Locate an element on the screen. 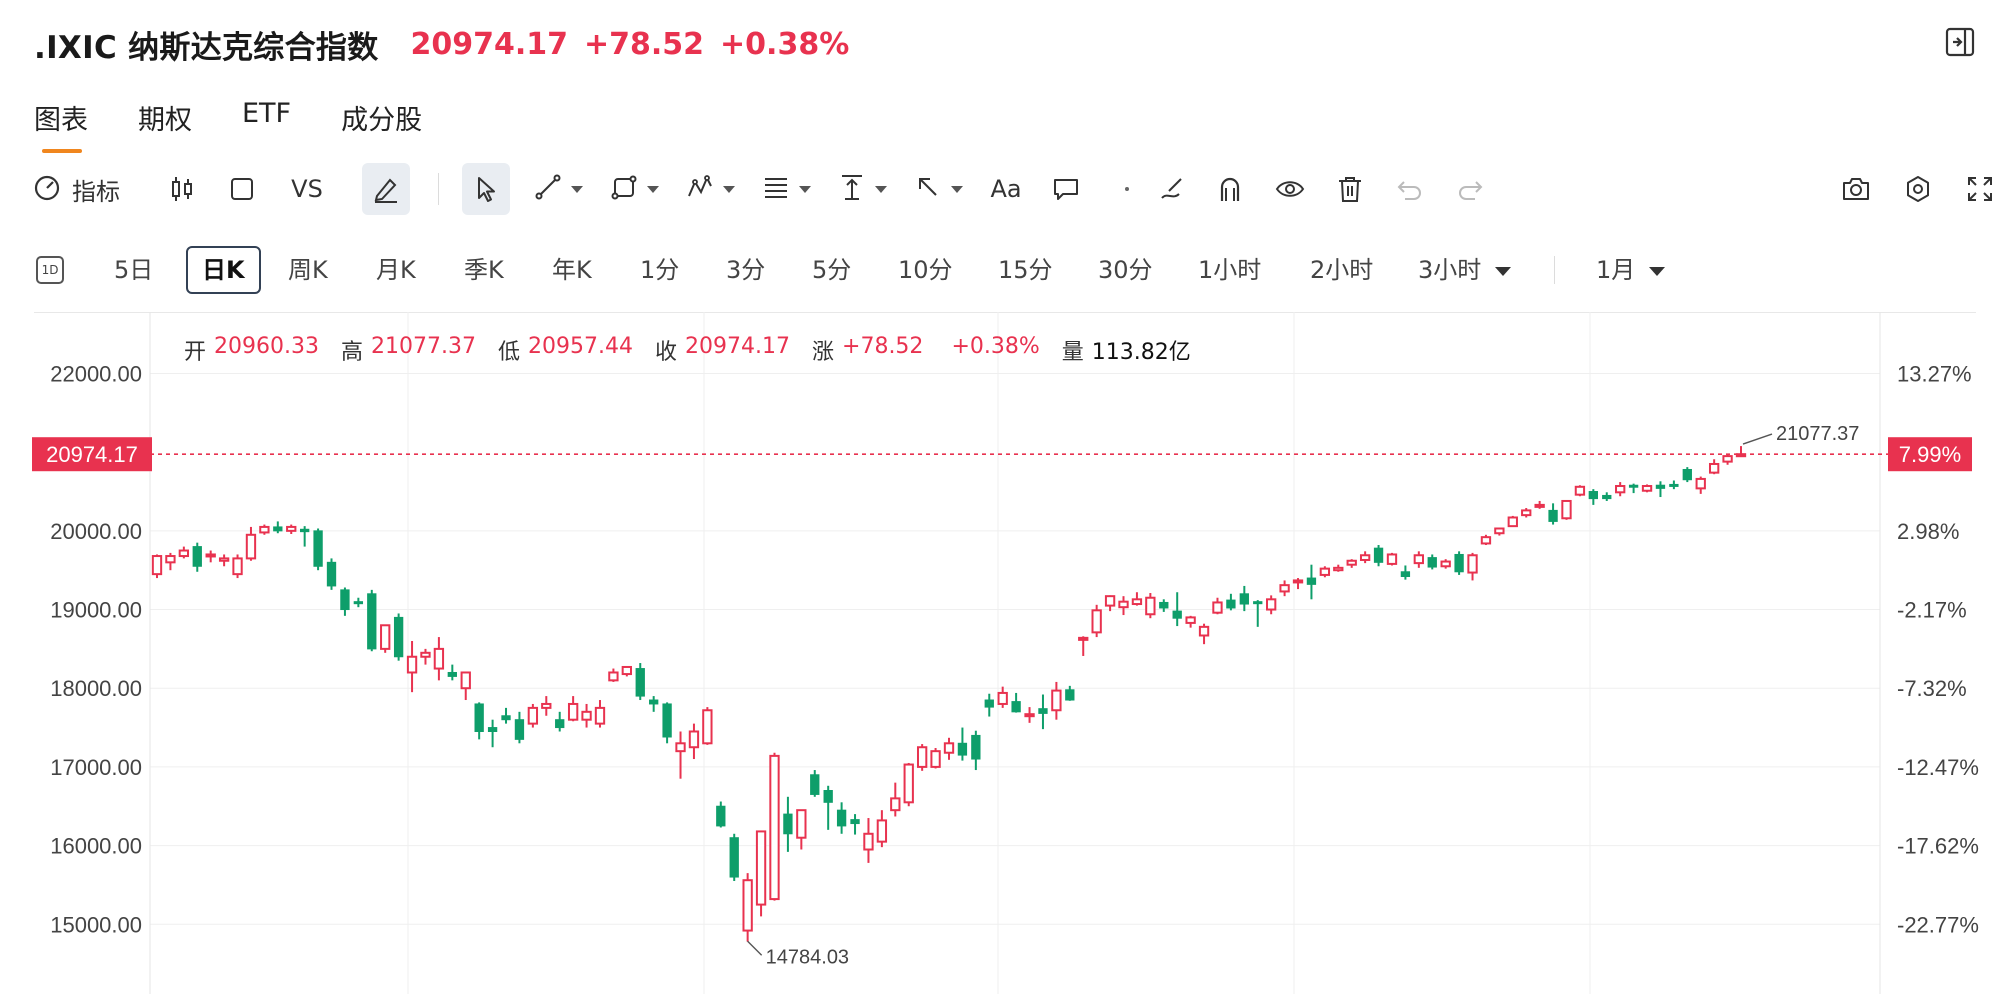  period-3min: 3分 is located at coordinates (746, 270).